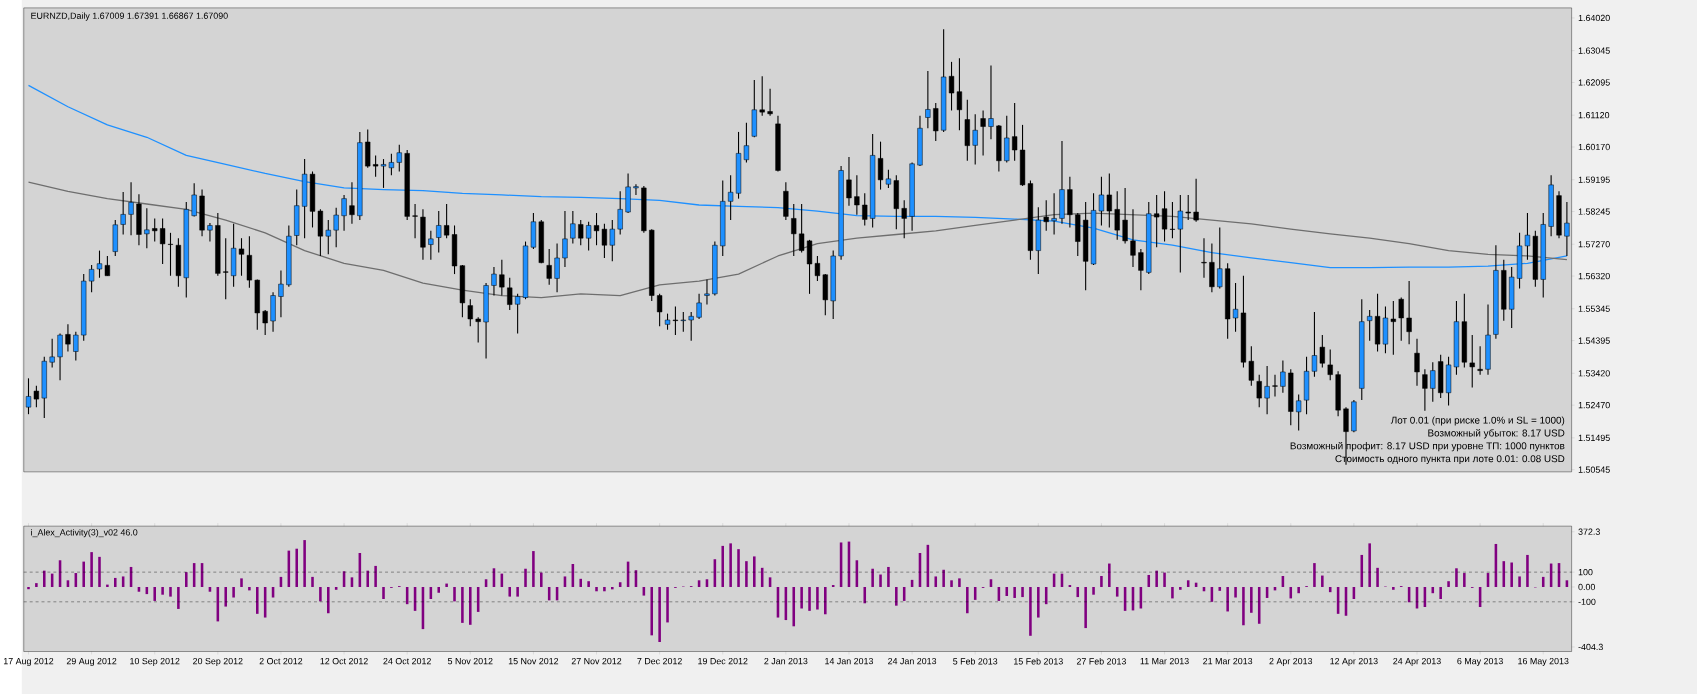  Describe the element at coordinates (659, 661) in the screenshot. I see `x-tick-label: 7 Dec 2012` at that location.